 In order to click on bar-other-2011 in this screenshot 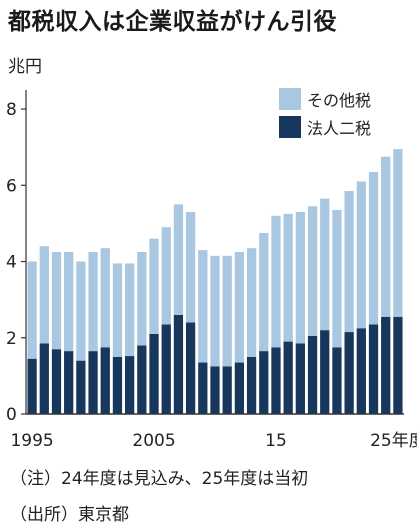, I will do `click(227, 311)`.